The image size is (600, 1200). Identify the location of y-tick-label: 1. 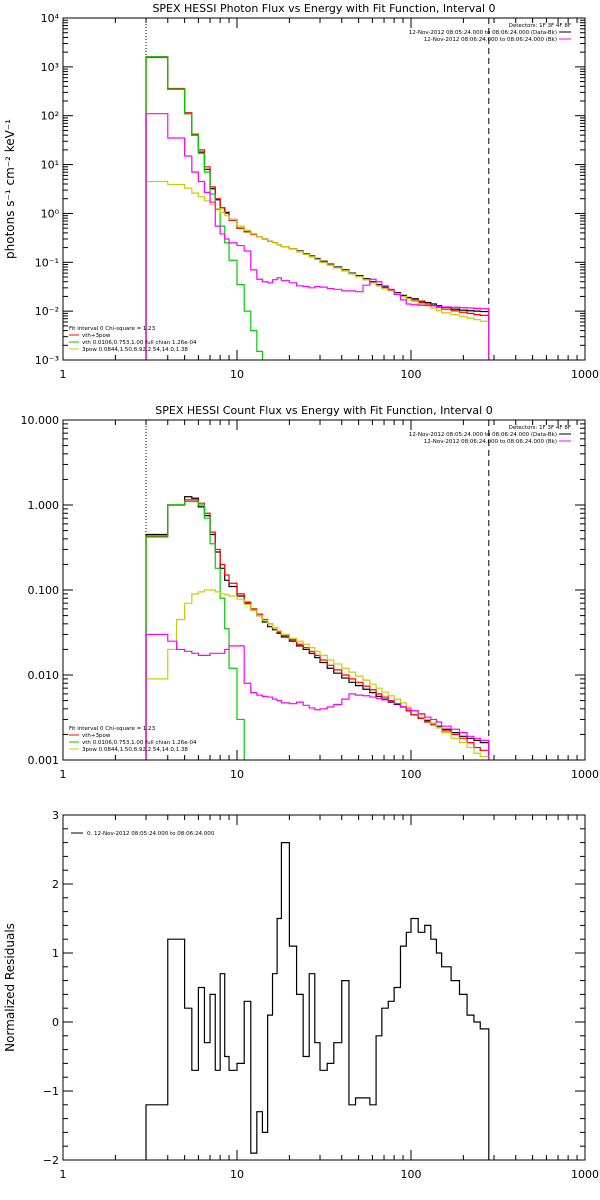
(55, 953).